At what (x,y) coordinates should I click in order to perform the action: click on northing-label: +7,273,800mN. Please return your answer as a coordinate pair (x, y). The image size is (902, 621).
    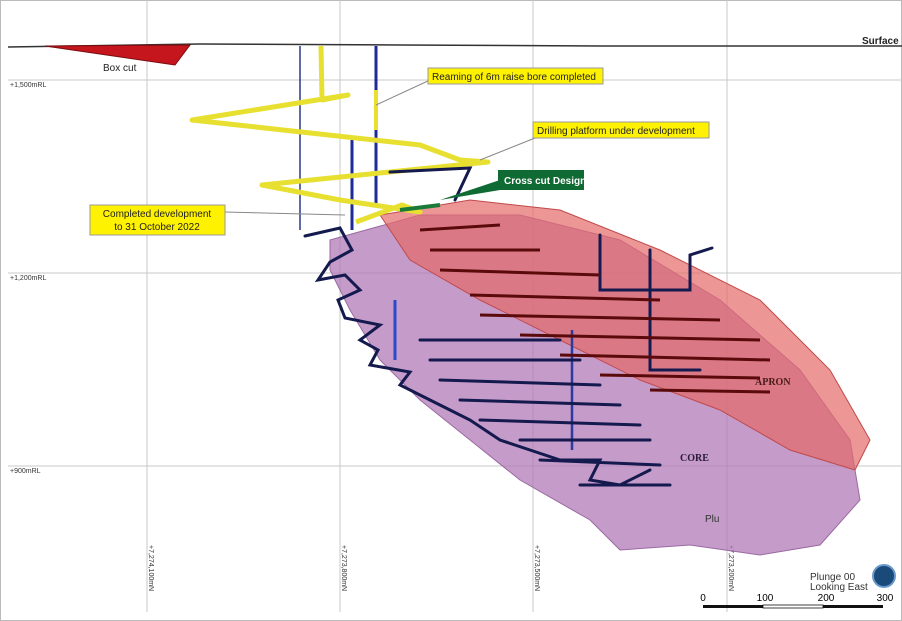
    Looking at the image, I should click on (343, 568).